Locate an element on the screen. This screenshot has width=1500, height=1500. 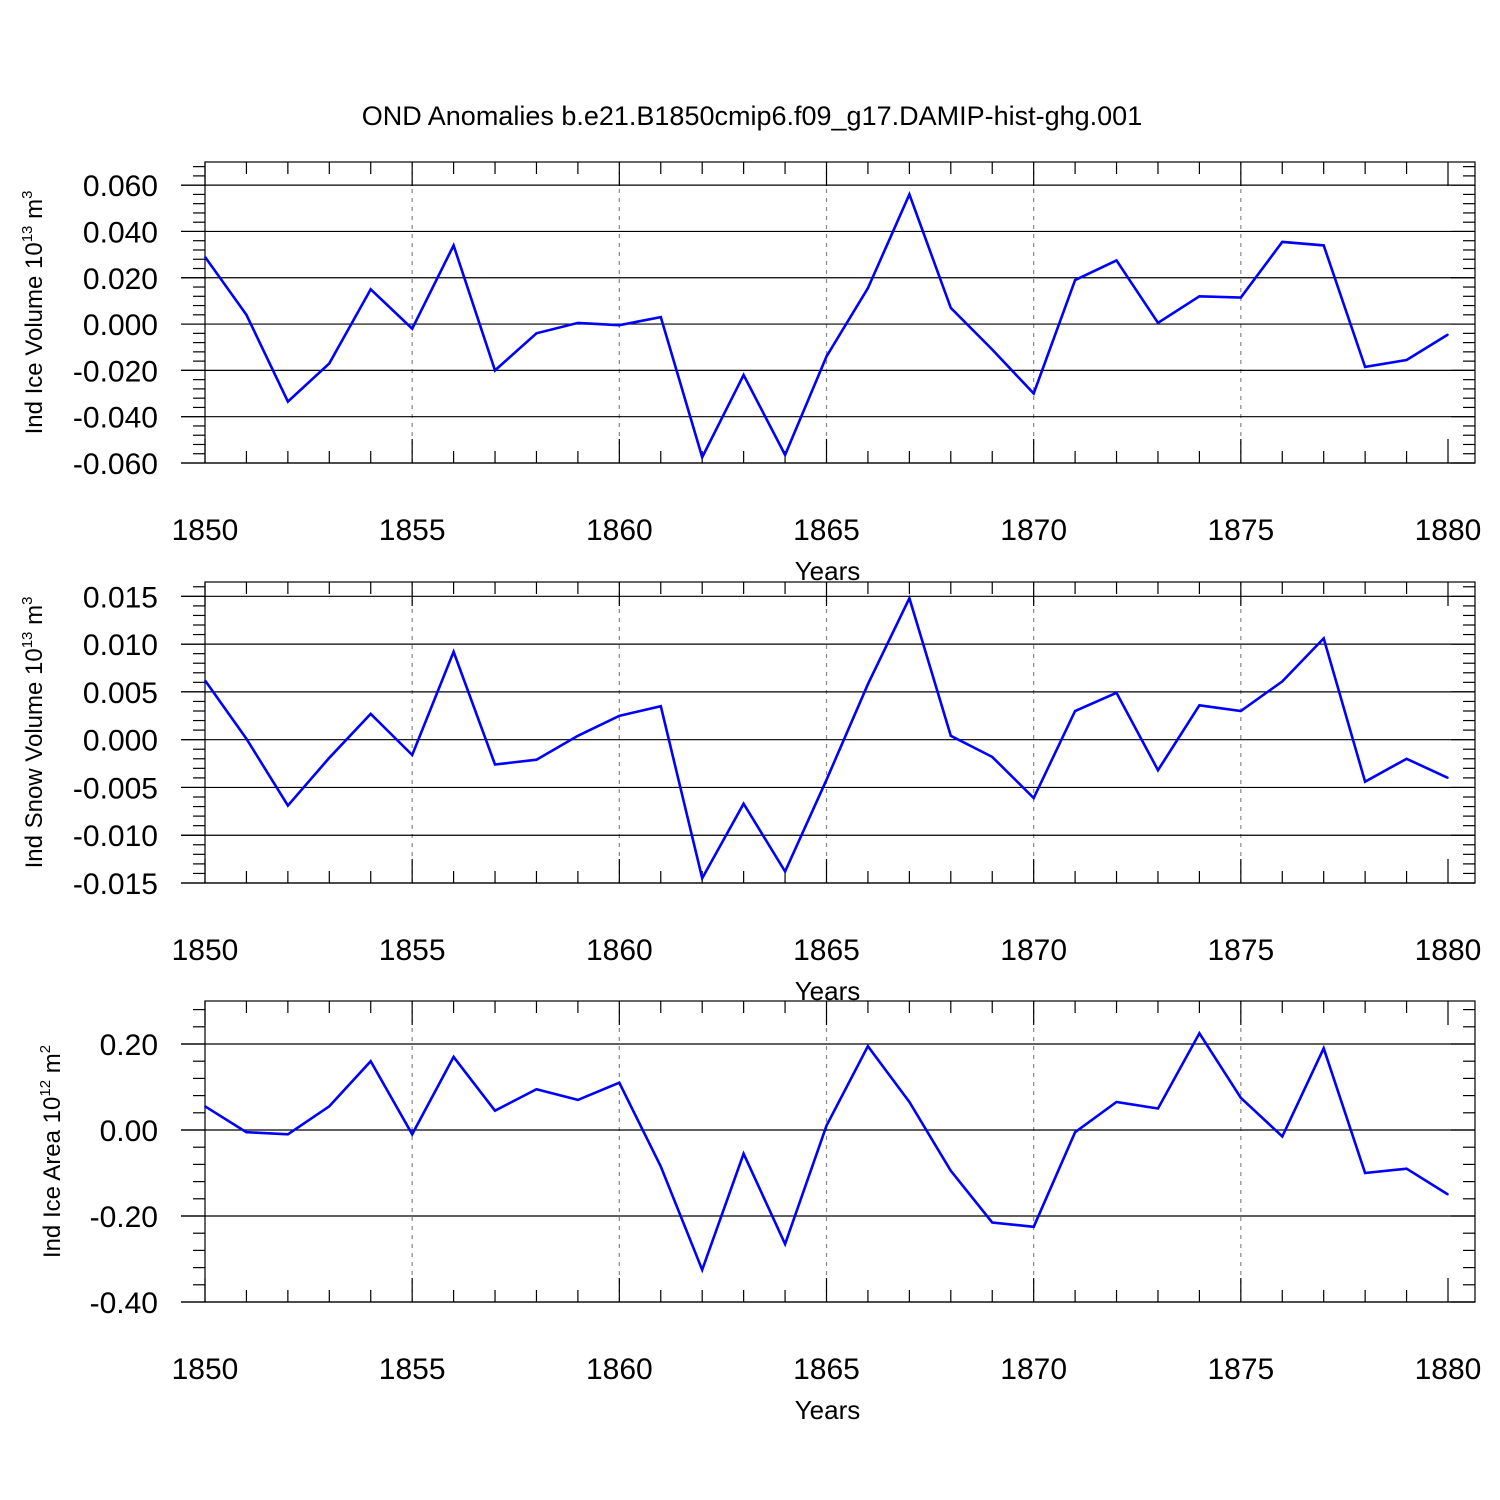
y-tick-label: 0.015 is located at coordinates (120, 597).